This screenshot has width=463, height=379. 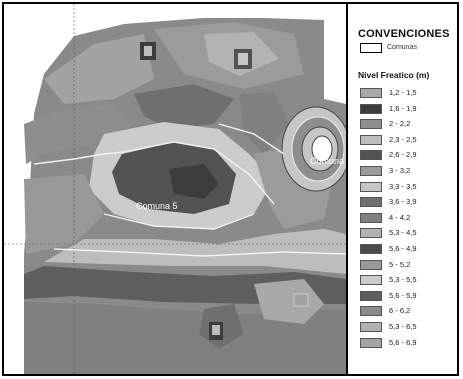 I want to click on north-pit-west, so click(x=148, y=51).